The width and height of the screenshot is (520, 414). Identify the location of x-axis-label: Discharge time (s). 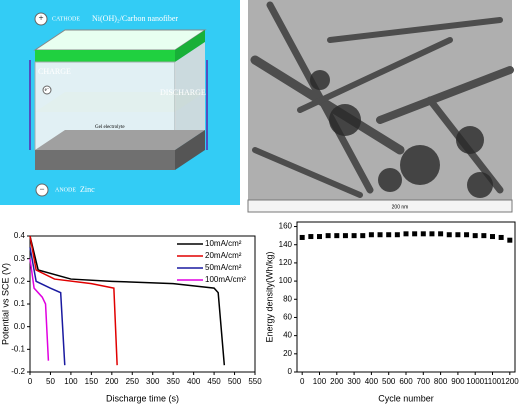
(142, 398).